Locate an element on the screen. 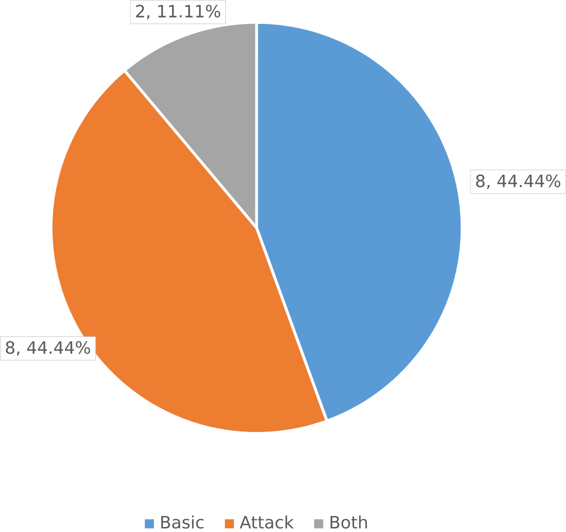 The image size is (566, 532). legend-label: Basic is located at coordinates (182, 521).